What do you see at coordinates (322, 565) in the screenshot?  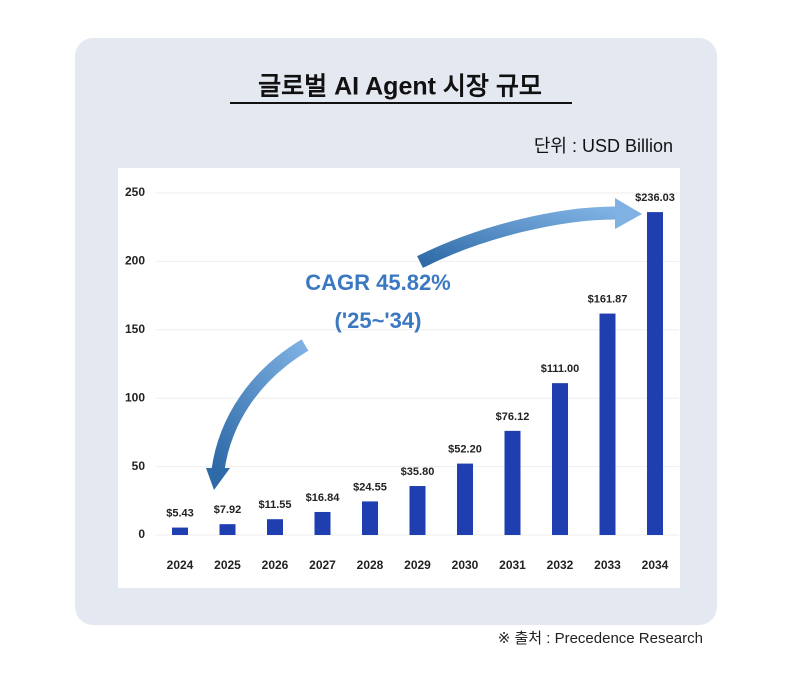 I see `x-tick-label: 2027` at bounding box center [322, 565].